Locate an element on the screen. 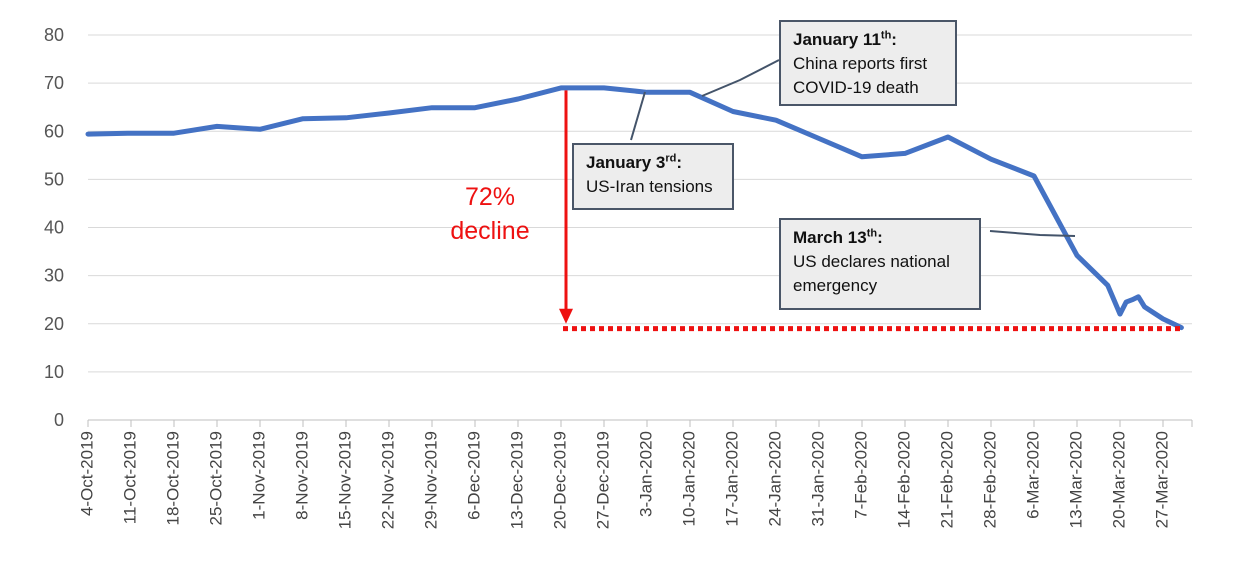 This screenshot has width=1250, height=585. x-tick-label: 29-Nov-2019 is located at coordinates (430, 480).